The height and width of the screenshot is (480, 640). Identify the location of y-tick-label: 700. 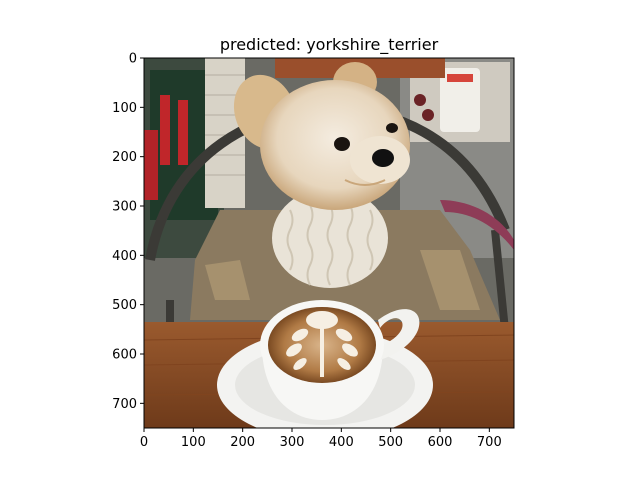
(124, 404).